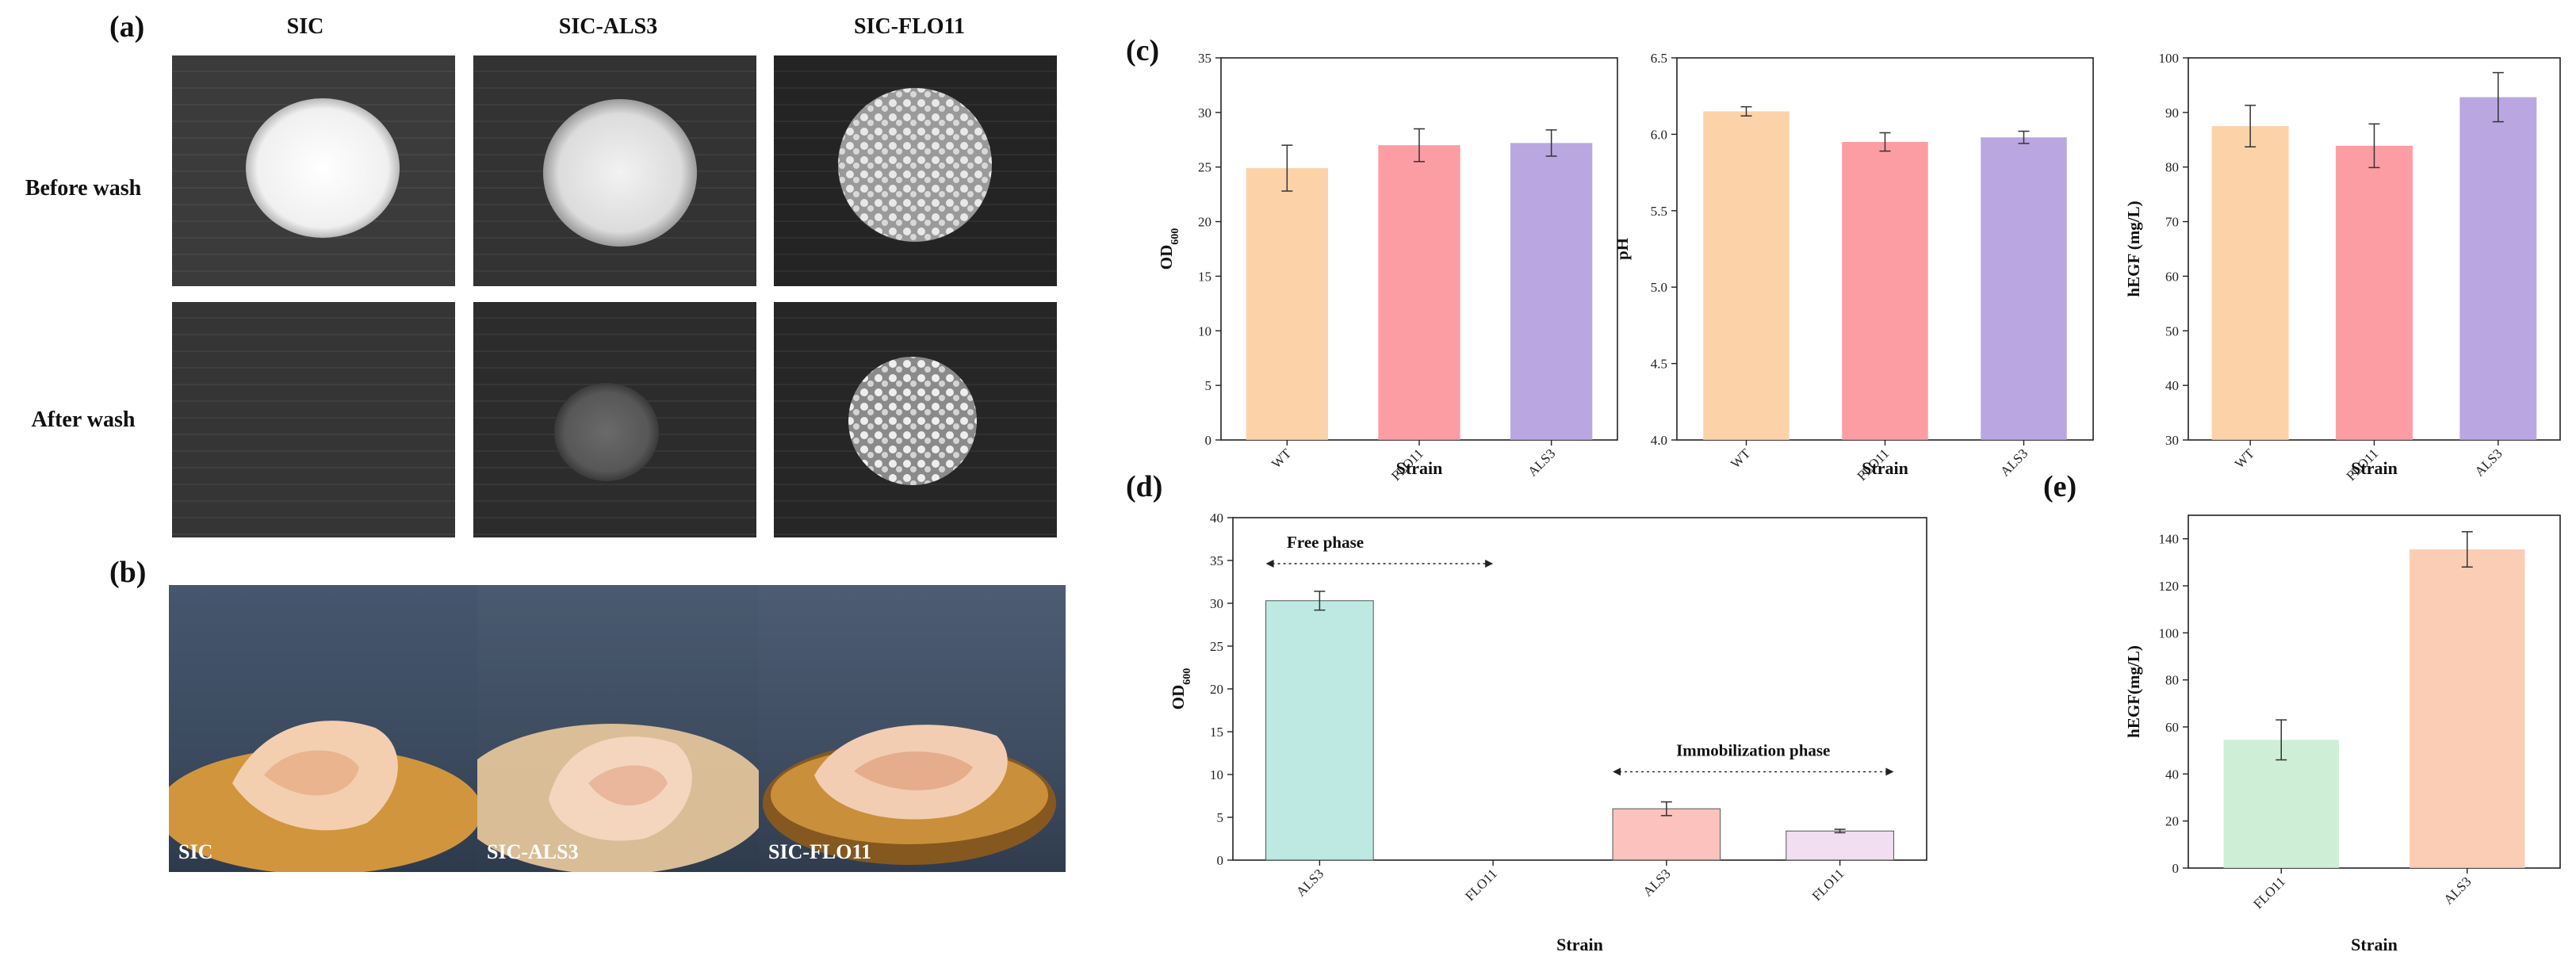  I want to click on y-axis-label-d: OD600, so click(1181, 689).